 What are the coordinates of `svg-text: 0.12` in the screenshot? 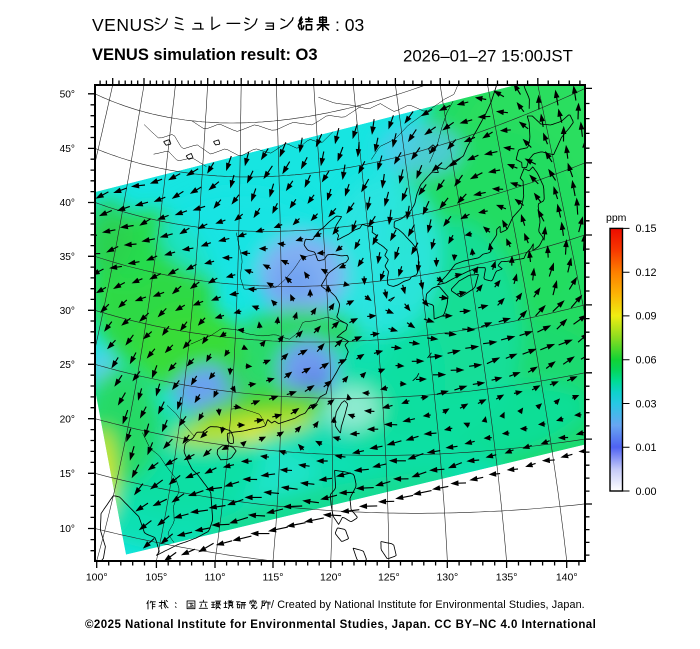 It's located at (646, 273).